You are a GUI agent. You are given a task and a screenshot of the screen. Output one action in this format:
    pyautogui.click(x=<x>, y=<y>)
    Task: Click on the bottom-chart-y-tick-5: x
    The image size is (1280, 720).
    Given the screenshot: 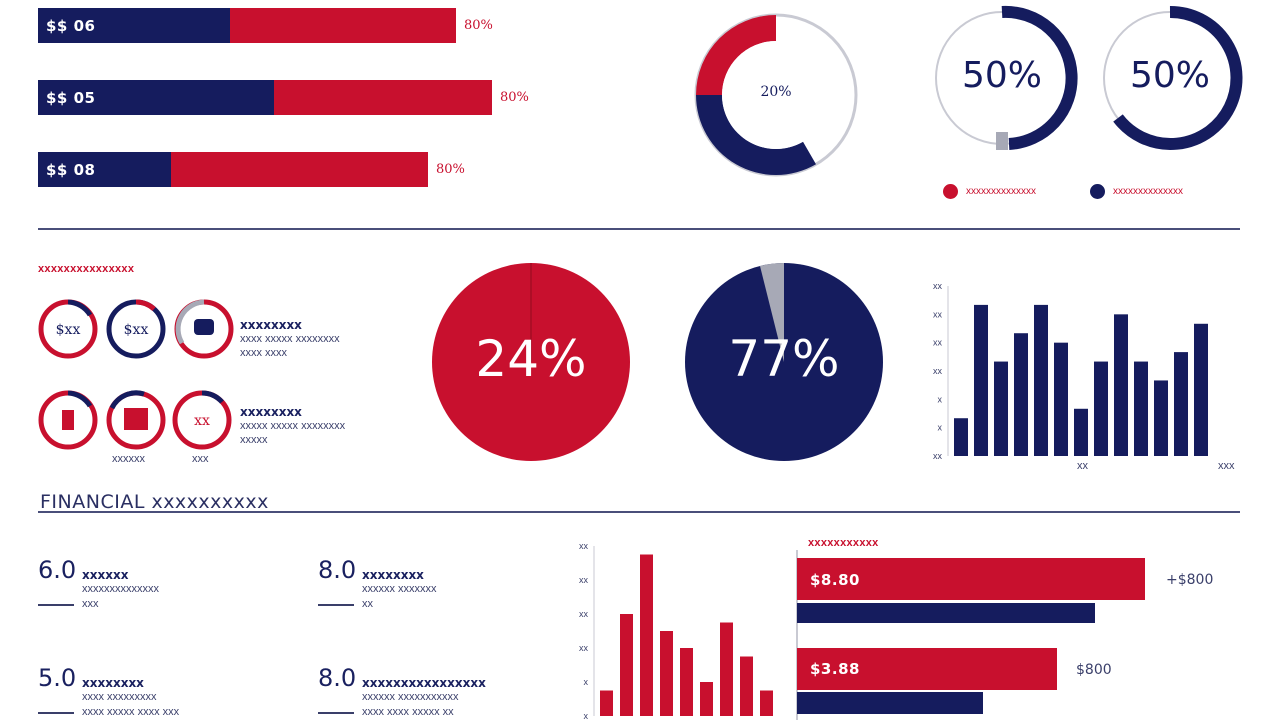 What is the action you would take?
    pyautogui.click(x=586, y=682)
    